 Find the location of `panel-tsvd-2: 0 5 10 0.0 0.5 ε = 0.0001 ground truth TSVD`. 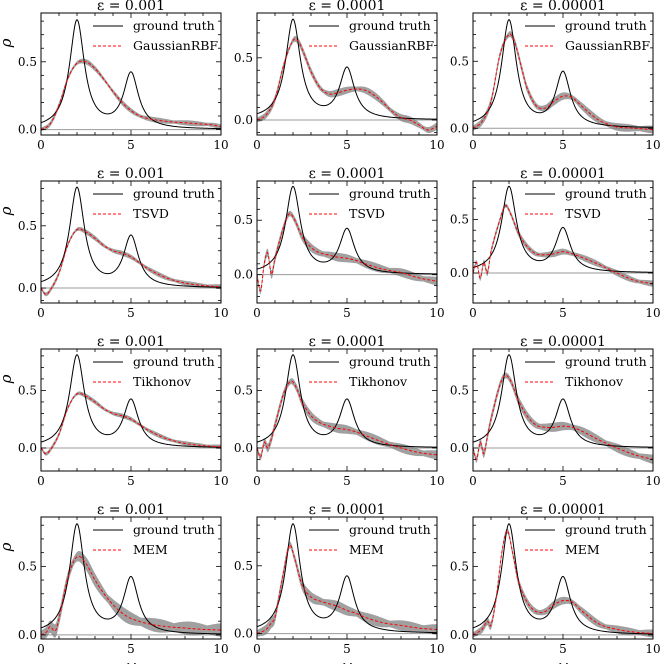

panel-tsvd-2: 0 5 10 0.0 0.5 ε = 0.0001 ground truth TSVD is located at coordinates (339, 243).